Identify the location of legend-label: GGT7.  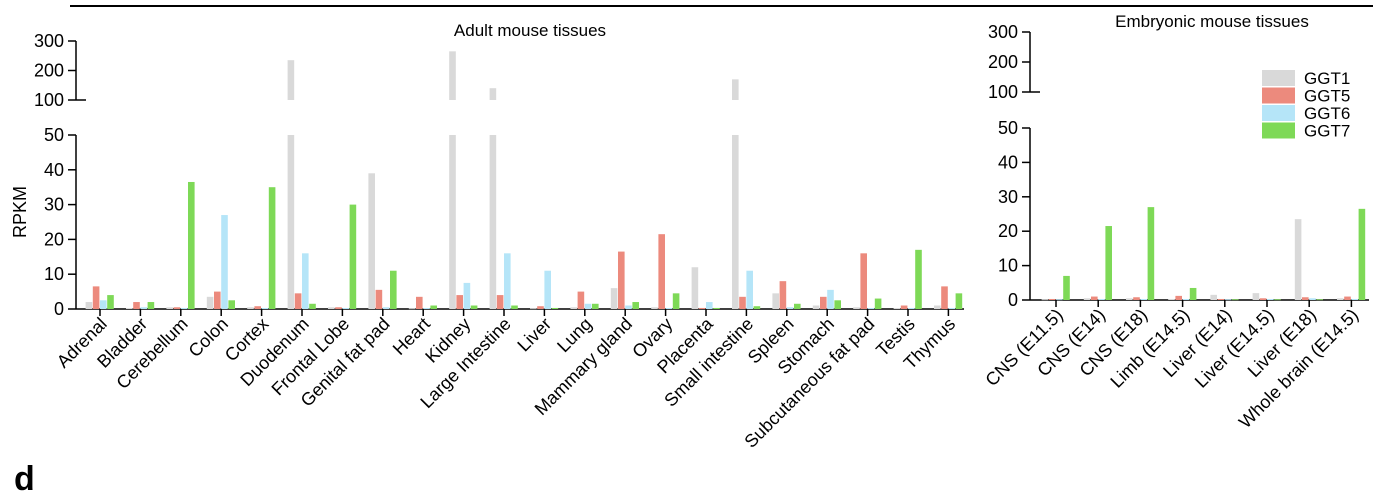
(1327, 131).